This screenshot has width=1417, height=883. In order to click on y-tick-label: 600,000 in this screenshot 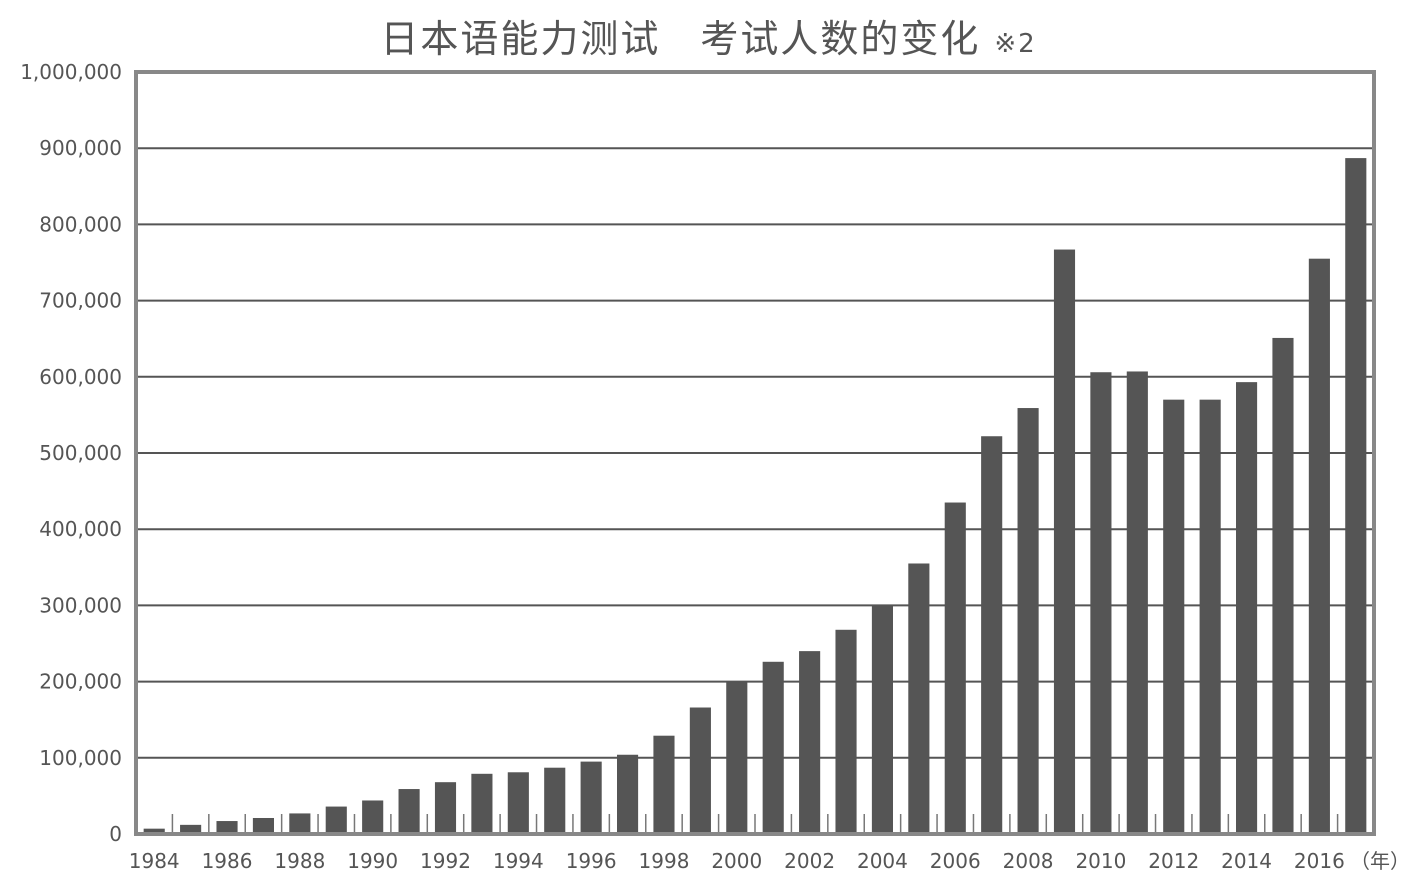, I will do `click(80, 377)`.